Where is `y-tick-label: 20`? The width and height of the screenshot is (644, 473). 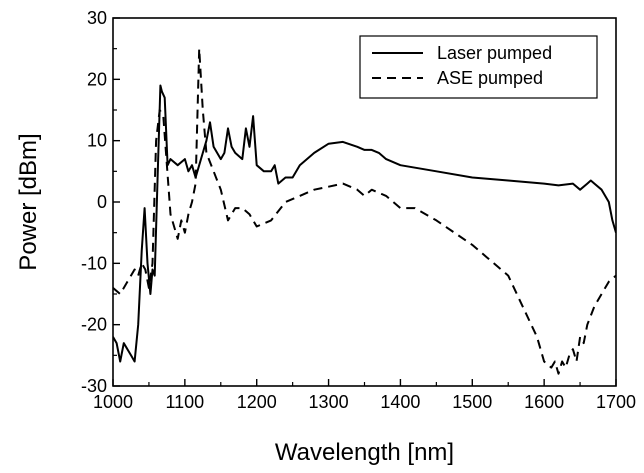
y-tick-label: 20 is located at coordinates (97, 79).